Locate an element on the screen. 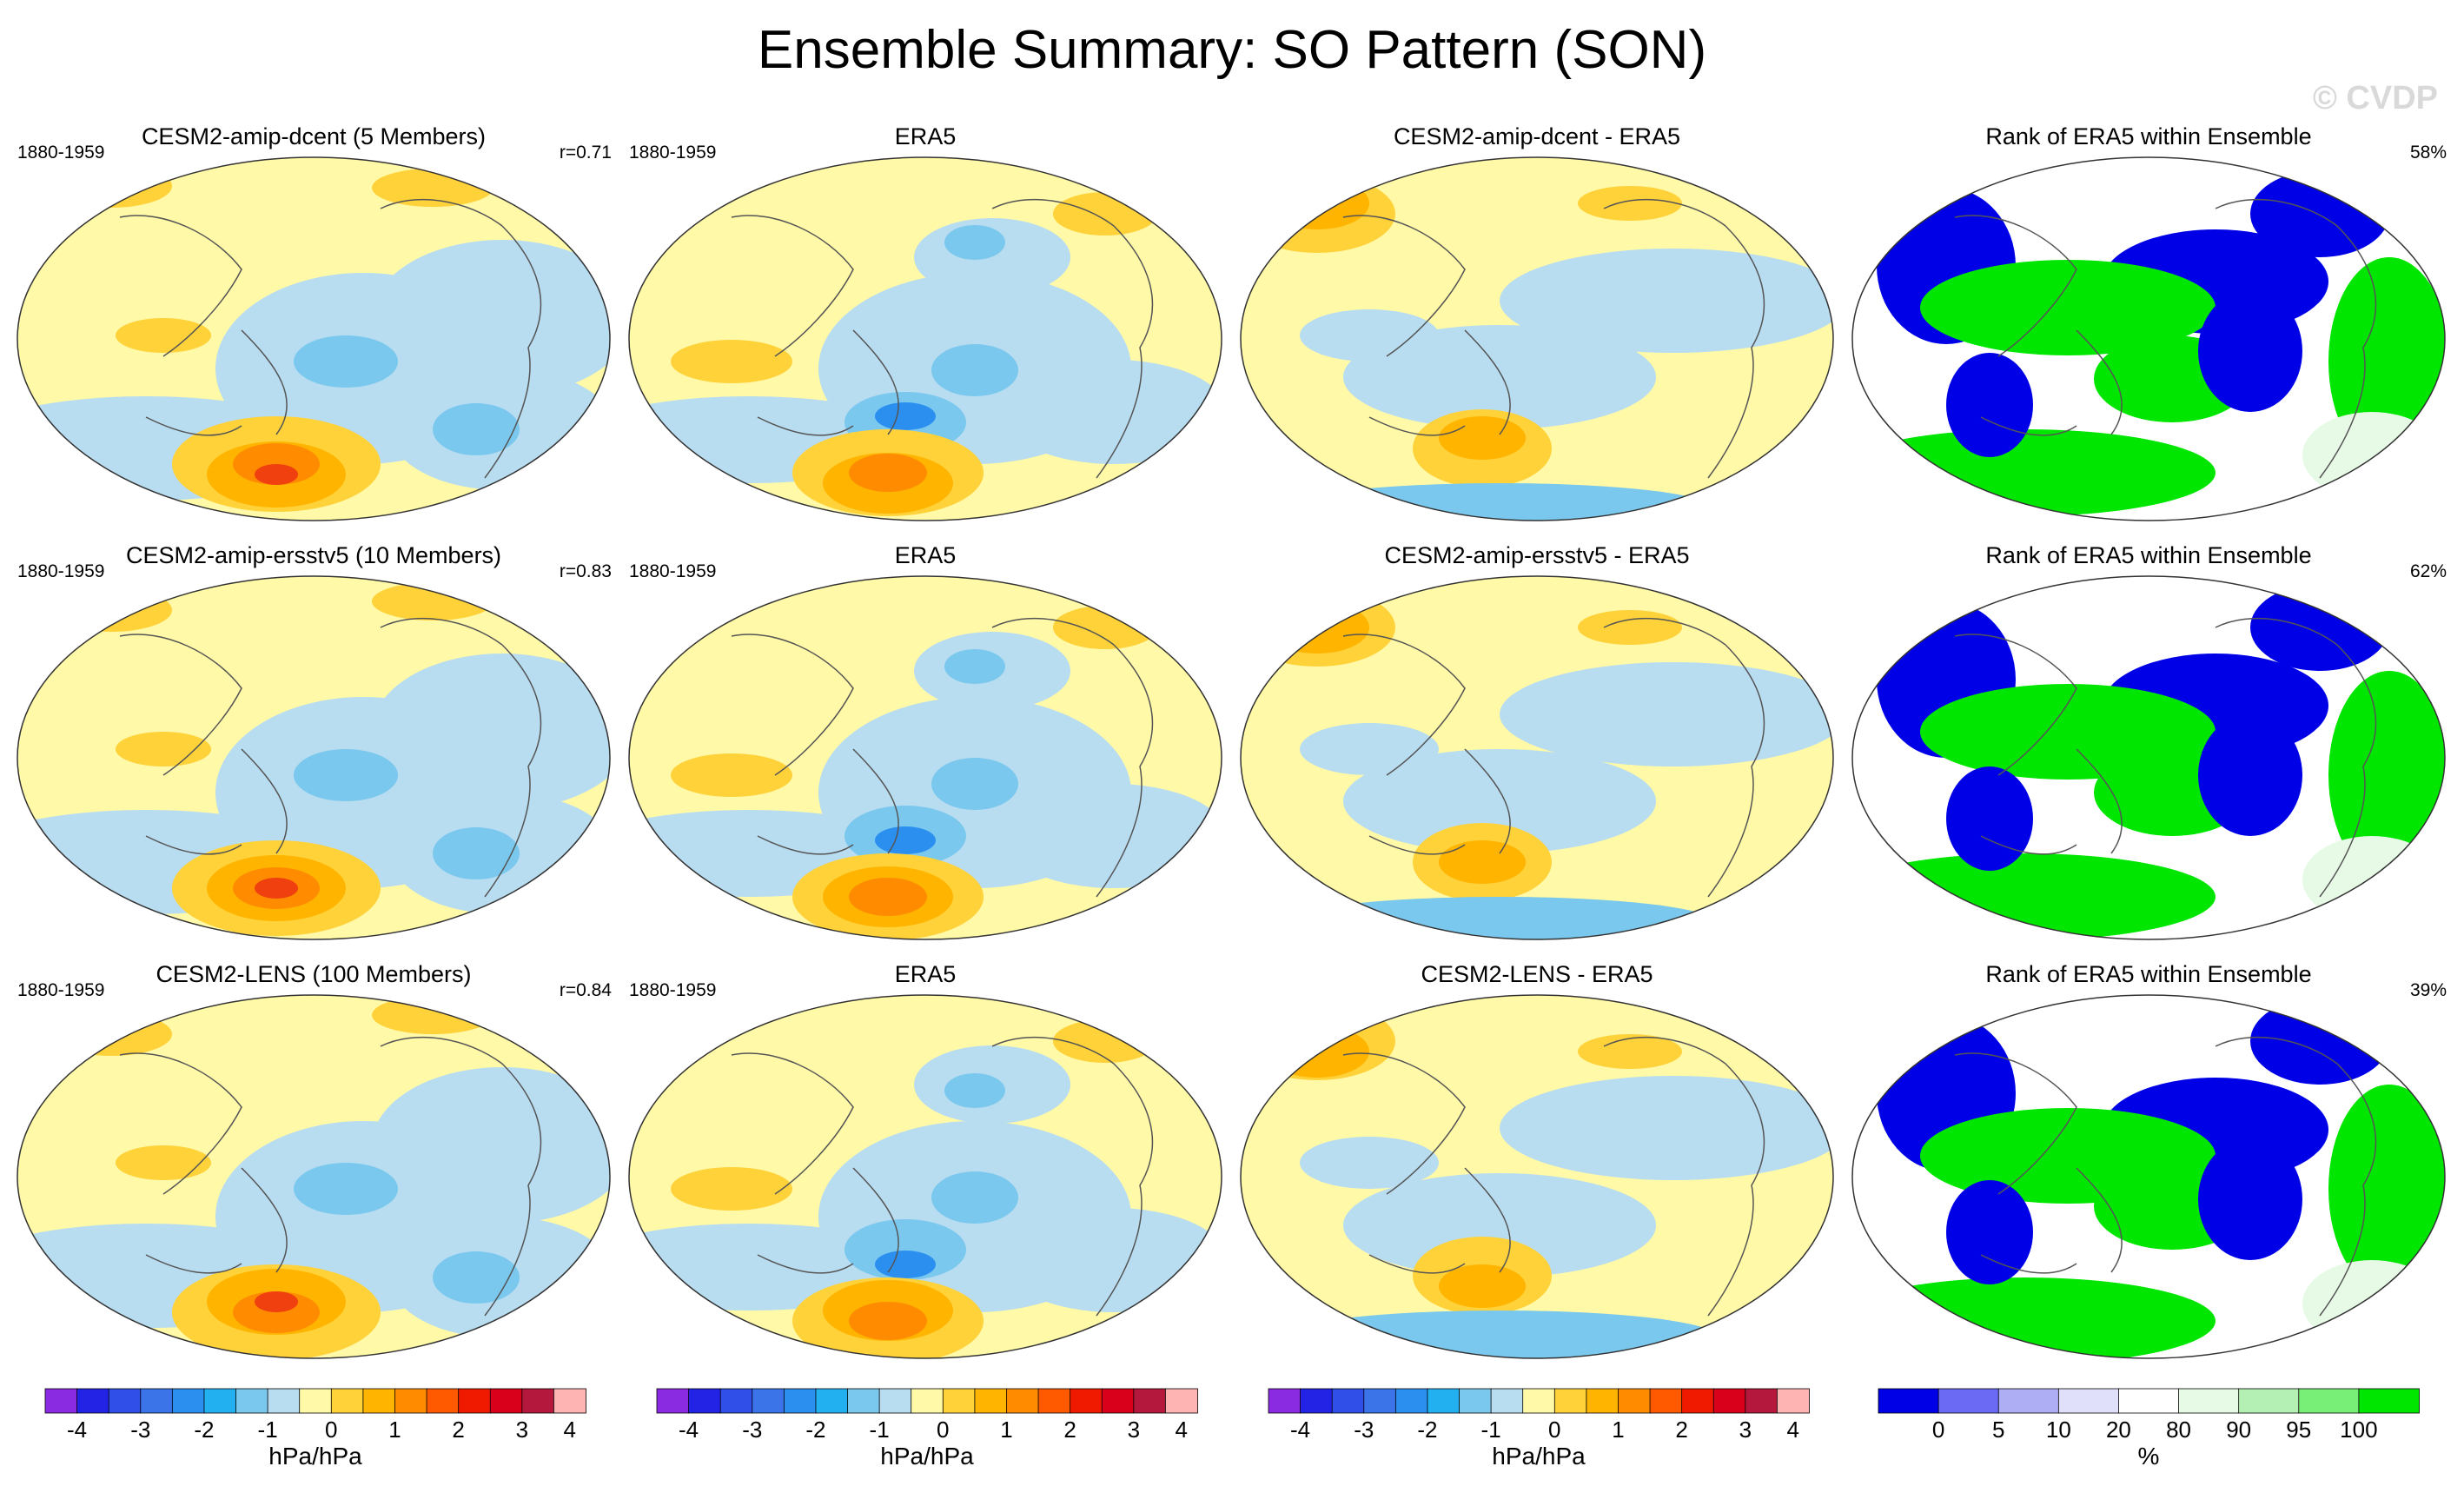 The width and height of the screenshot is (2464, 1493). period-label-r3-c2: 1880-1959 is located at coordinates (673, 990).